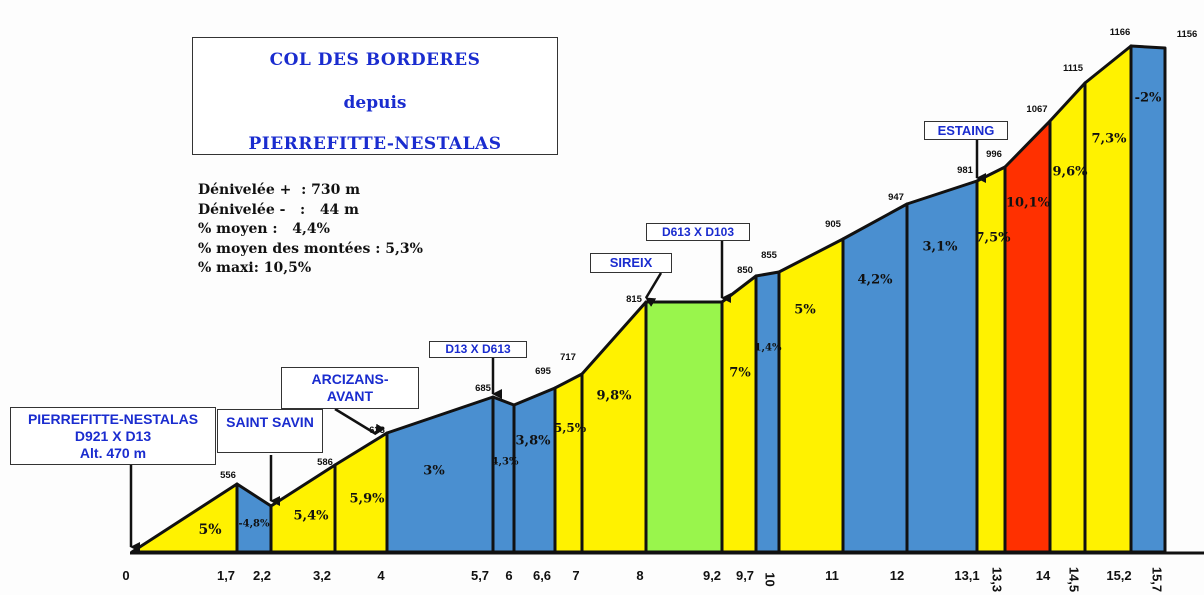  Describe the element at coordinates (570, 428) in the screenshot. I see `grade-label: 5,5%` at that location.